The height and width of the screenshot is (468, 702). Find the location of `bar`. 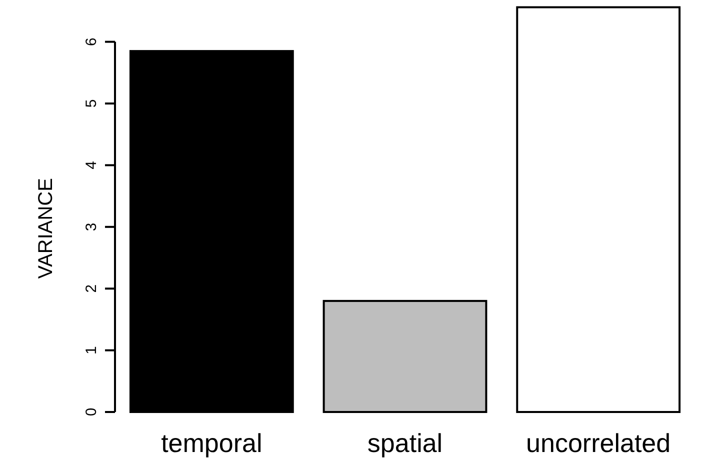

bar is located at coordinates (405, 356).